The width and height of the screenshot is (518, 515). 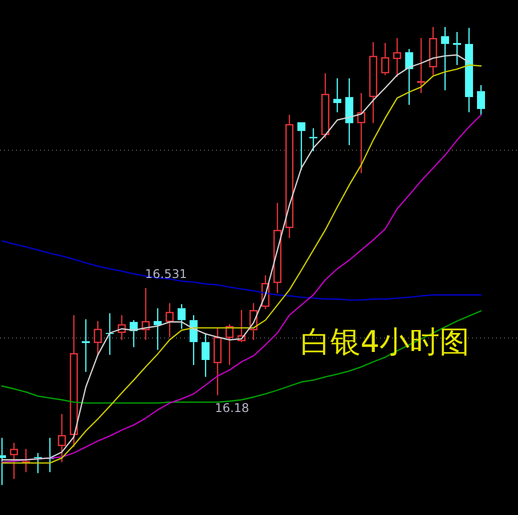 What do you see at coordinates (385, 342) in the screenshot?
I see `annotation: 白银4小时图` at bounding box center [385, 342].